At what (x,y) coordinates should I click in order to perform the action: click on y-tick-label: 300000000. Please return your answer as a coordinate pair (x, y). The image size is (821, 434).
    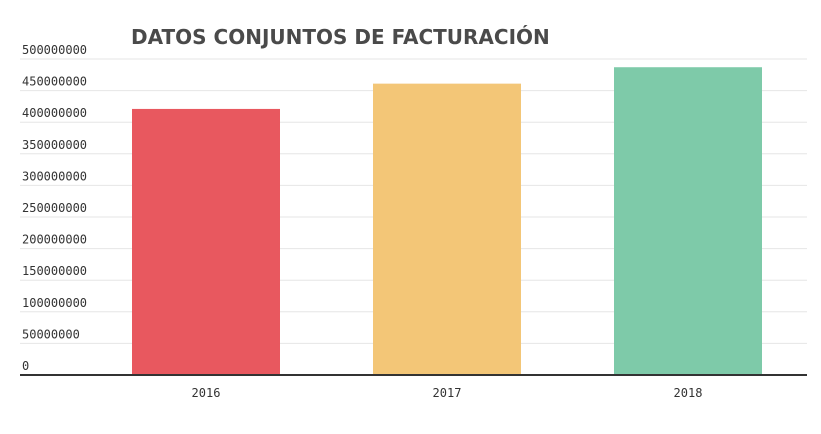
    Looking at the image, I should click on (54, 176).